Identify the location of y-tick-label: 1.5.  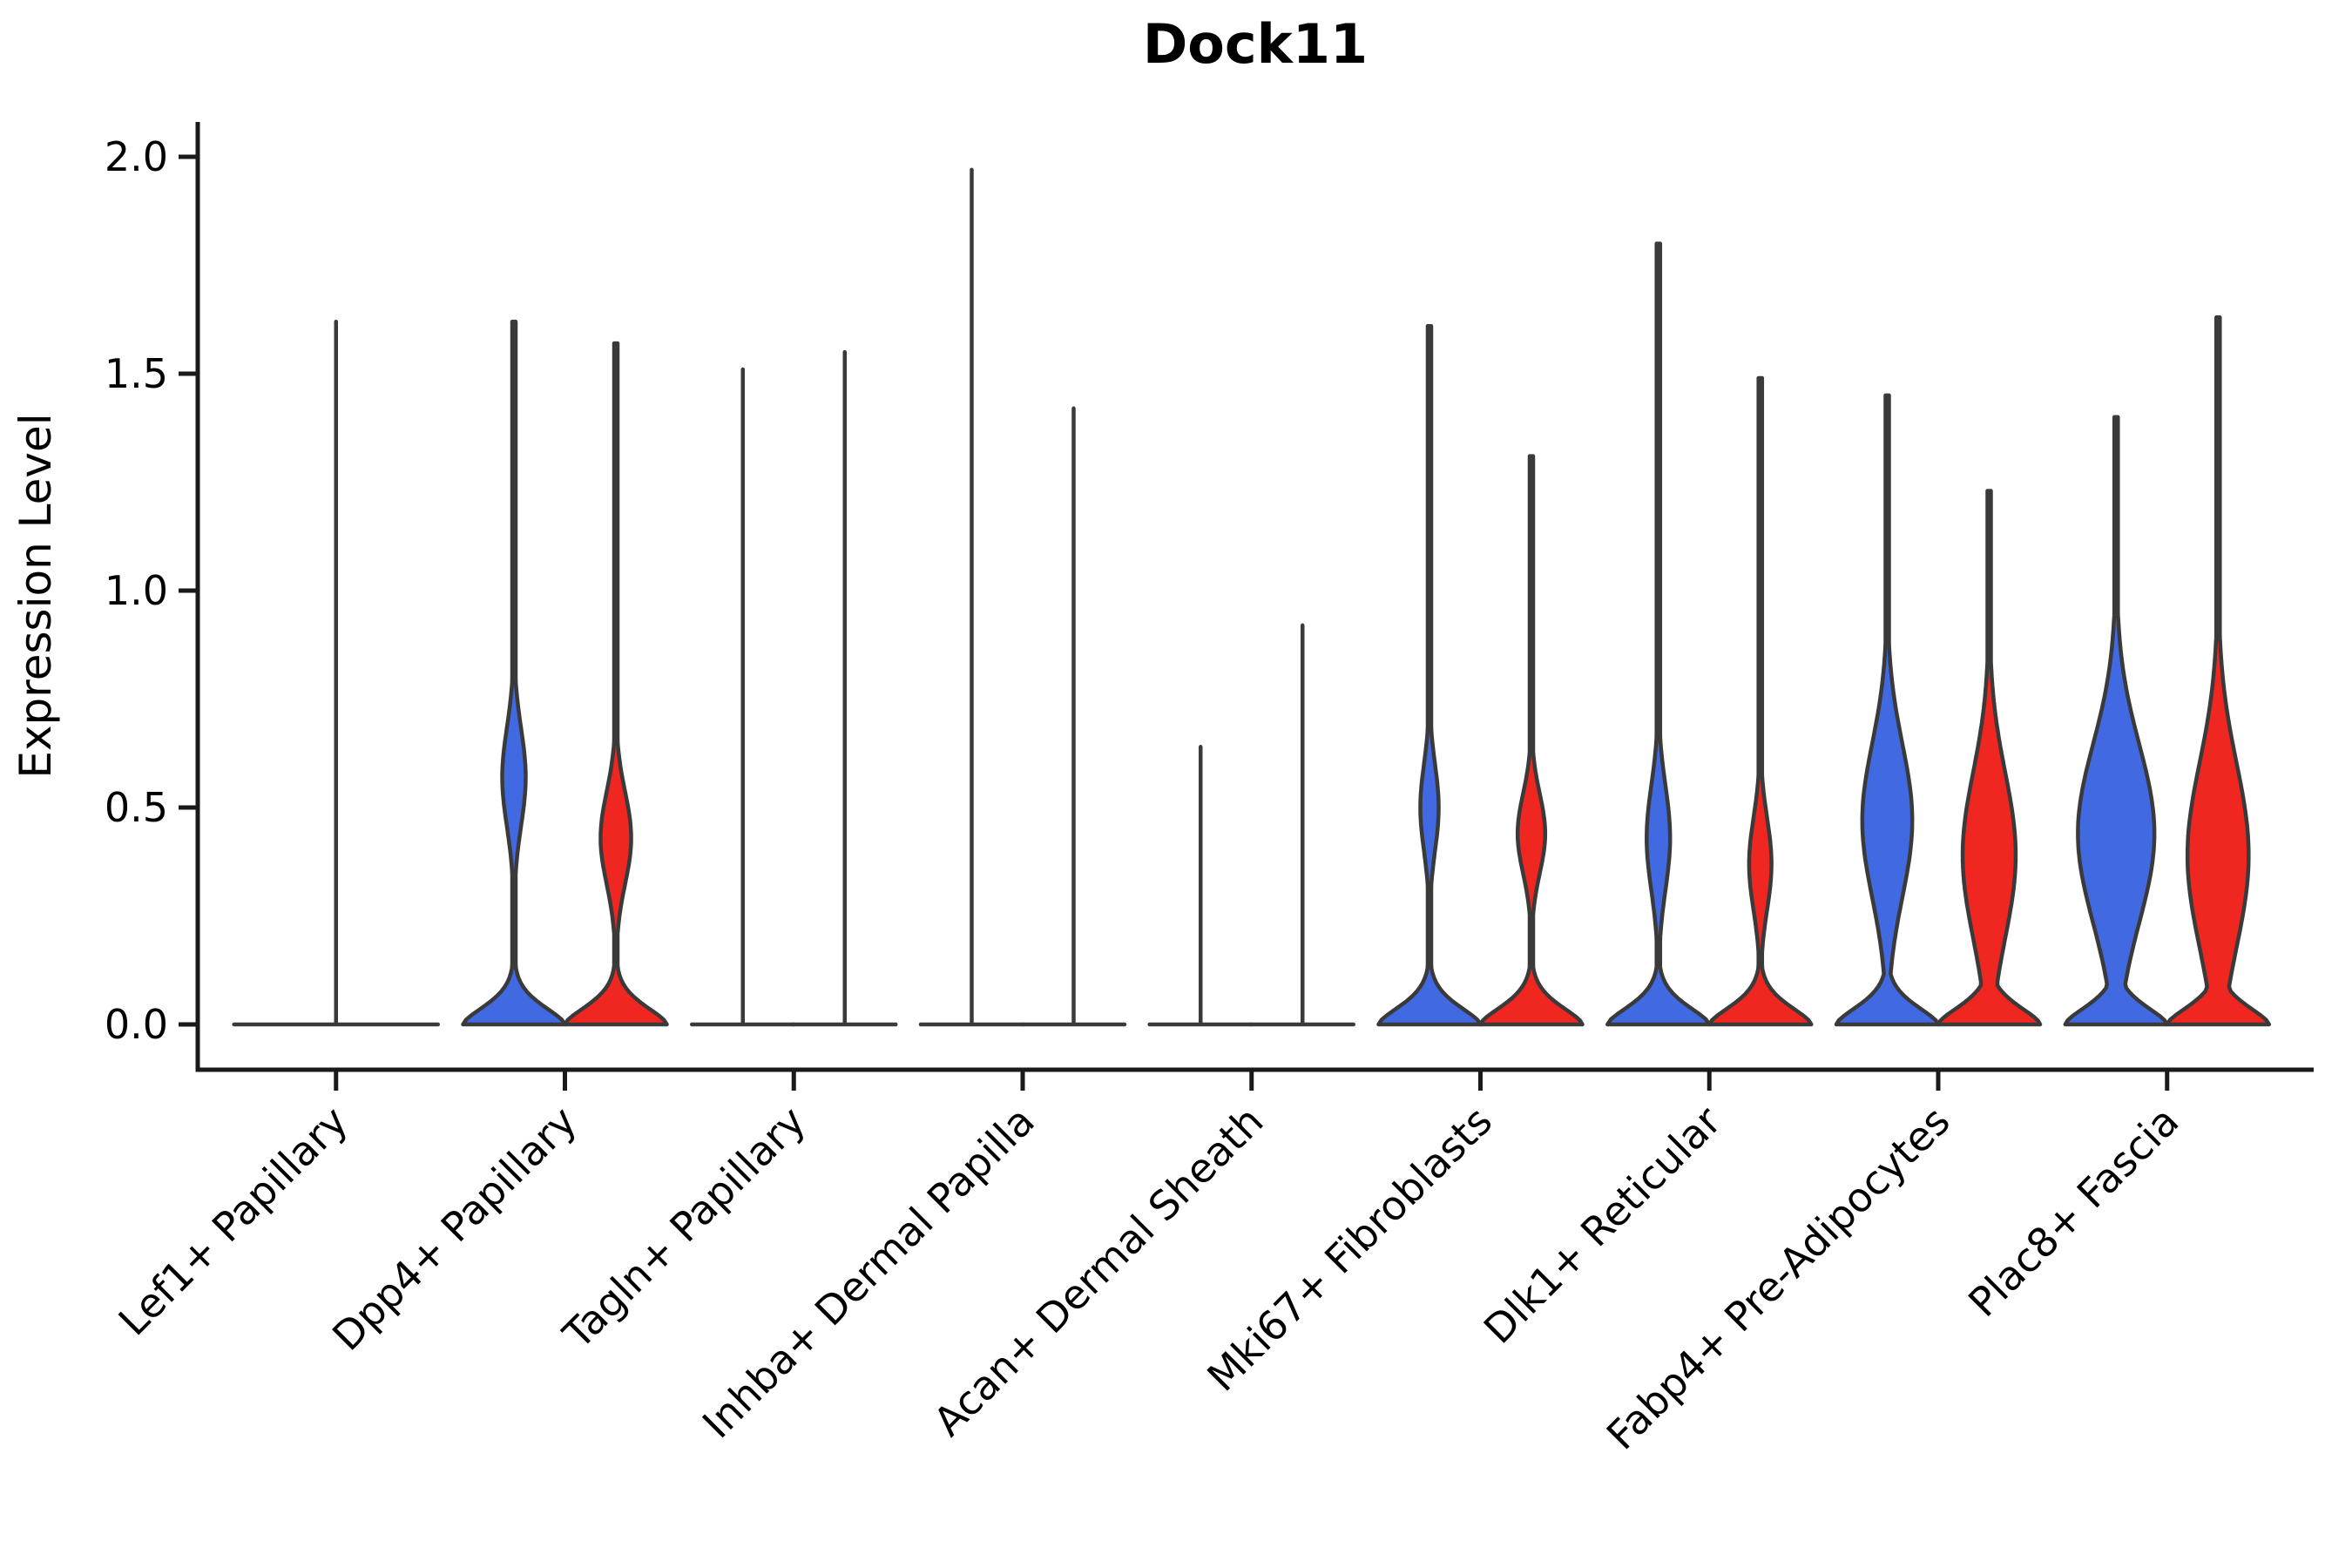
(136, 373).